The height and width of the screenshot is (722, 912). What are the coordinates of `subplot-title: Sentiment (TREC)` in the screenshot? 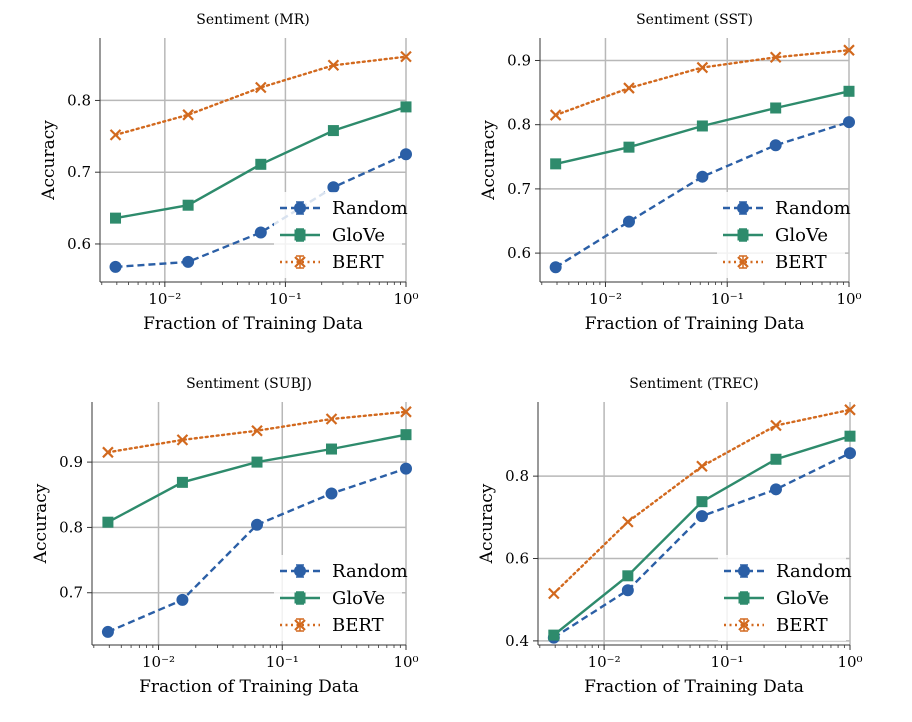 It's located at (693, 384).